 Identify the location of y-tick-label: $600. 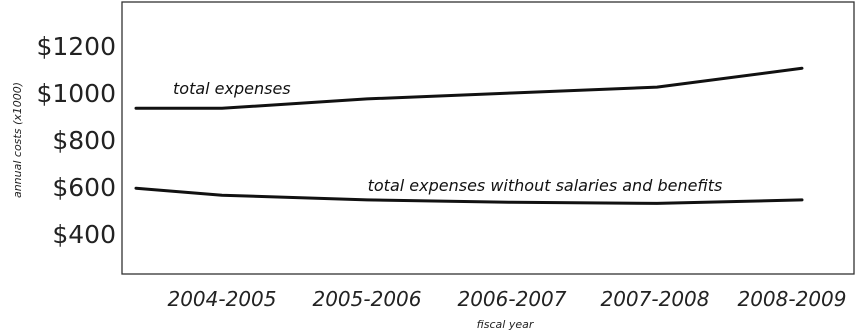
(84, 187).